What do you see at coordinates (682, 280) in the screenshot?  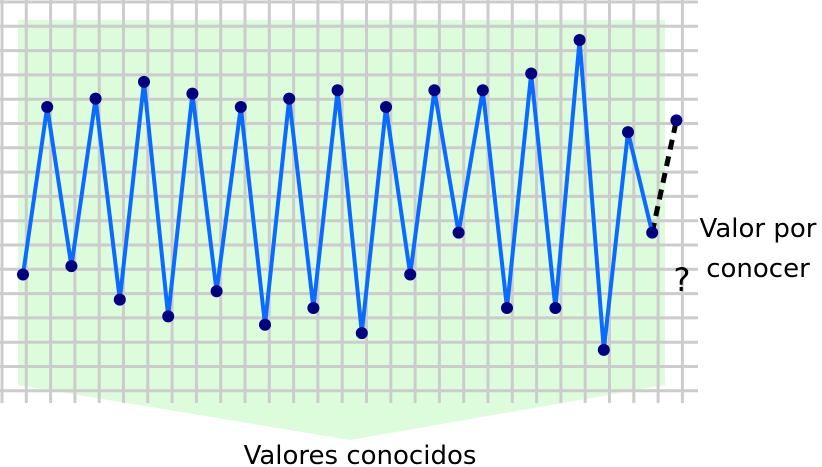 I see `question-mark-label: ?` at bounding box center [682, 280].